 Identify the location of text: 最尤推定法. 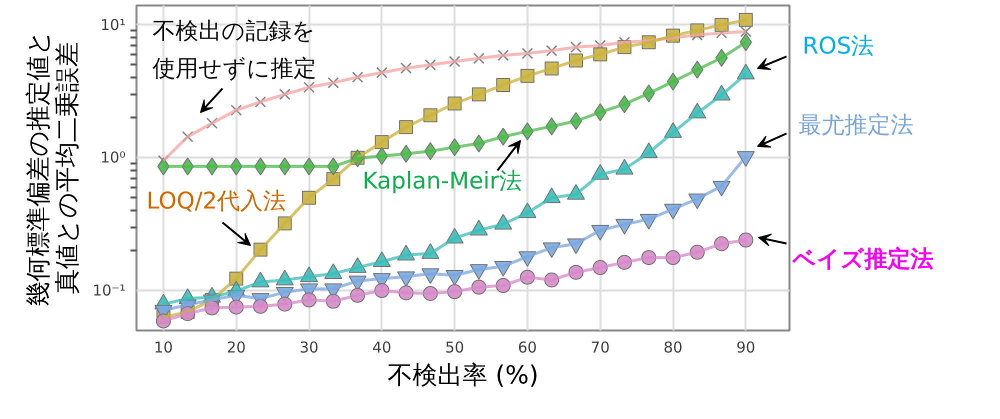
(856, 125).